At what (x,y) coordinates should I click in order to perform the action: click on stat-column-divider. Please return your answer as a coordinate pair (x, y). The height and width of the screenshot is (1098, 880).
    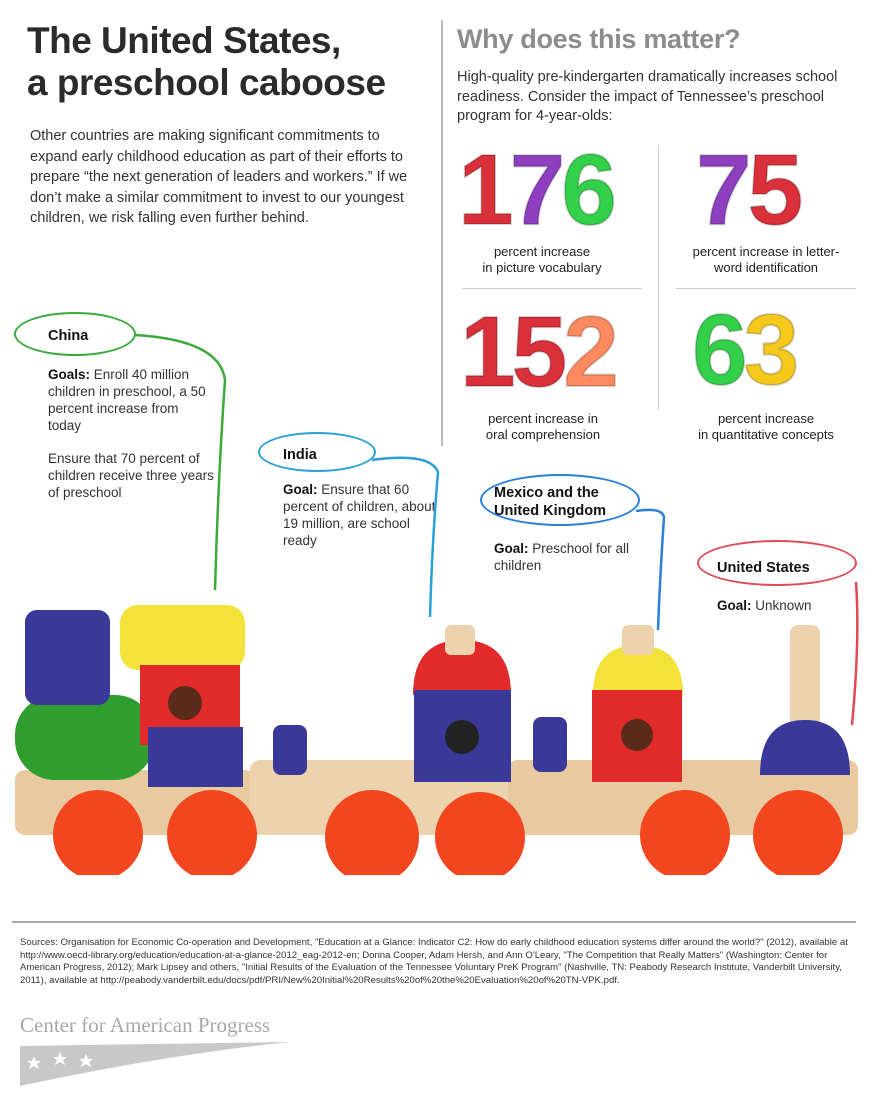
    Looking at the image, I should click on (658, 278).